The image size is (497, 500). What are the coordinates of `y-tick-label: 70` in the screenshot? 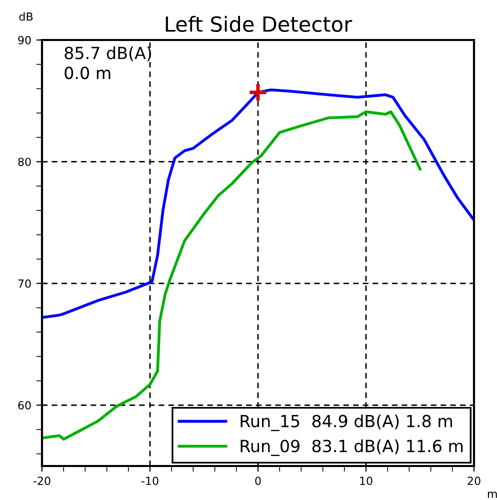 It's located at (24, 283).